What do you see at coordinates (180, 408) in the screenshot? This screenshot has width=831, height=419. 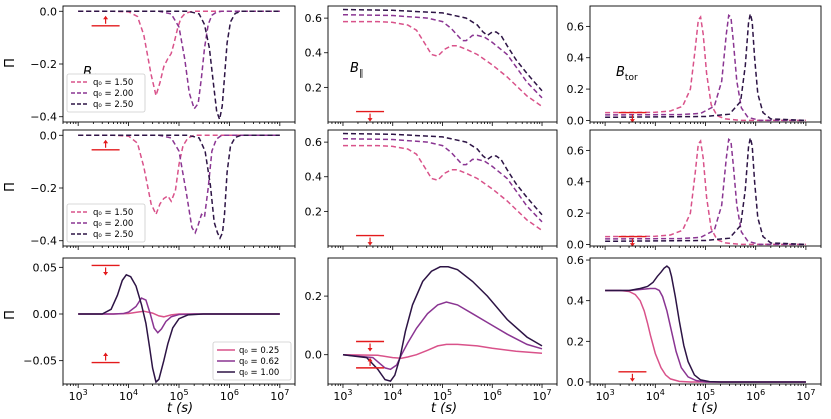 I see `x-axis-label-col1: t (s)` at bounding box center [180, 408].